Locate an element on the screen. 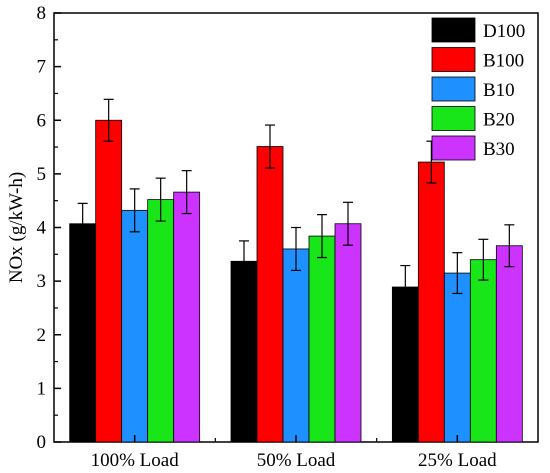 The height and width of the screenshot is (473, 550). x-axis: 100% Load 50% Load 25% Load is located at coordinates (294, 453).